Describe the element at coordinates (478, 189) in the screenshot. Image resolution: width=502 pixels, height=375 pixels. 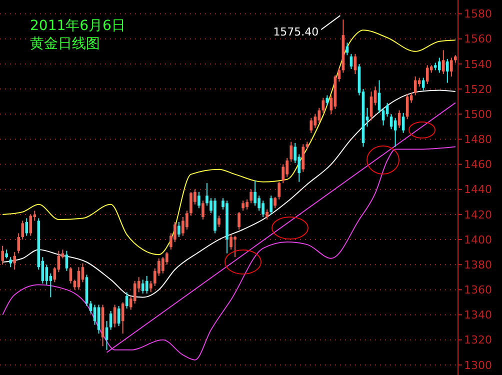
I see `y-tick-label: 1440` at that location.